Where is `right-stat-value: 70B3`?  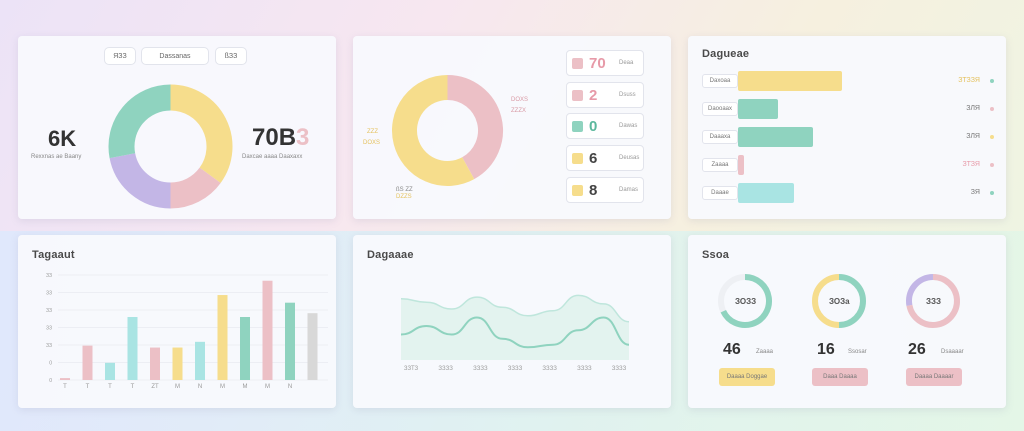
right-stat-value: 70B3 is located at coordinates (280, 138).